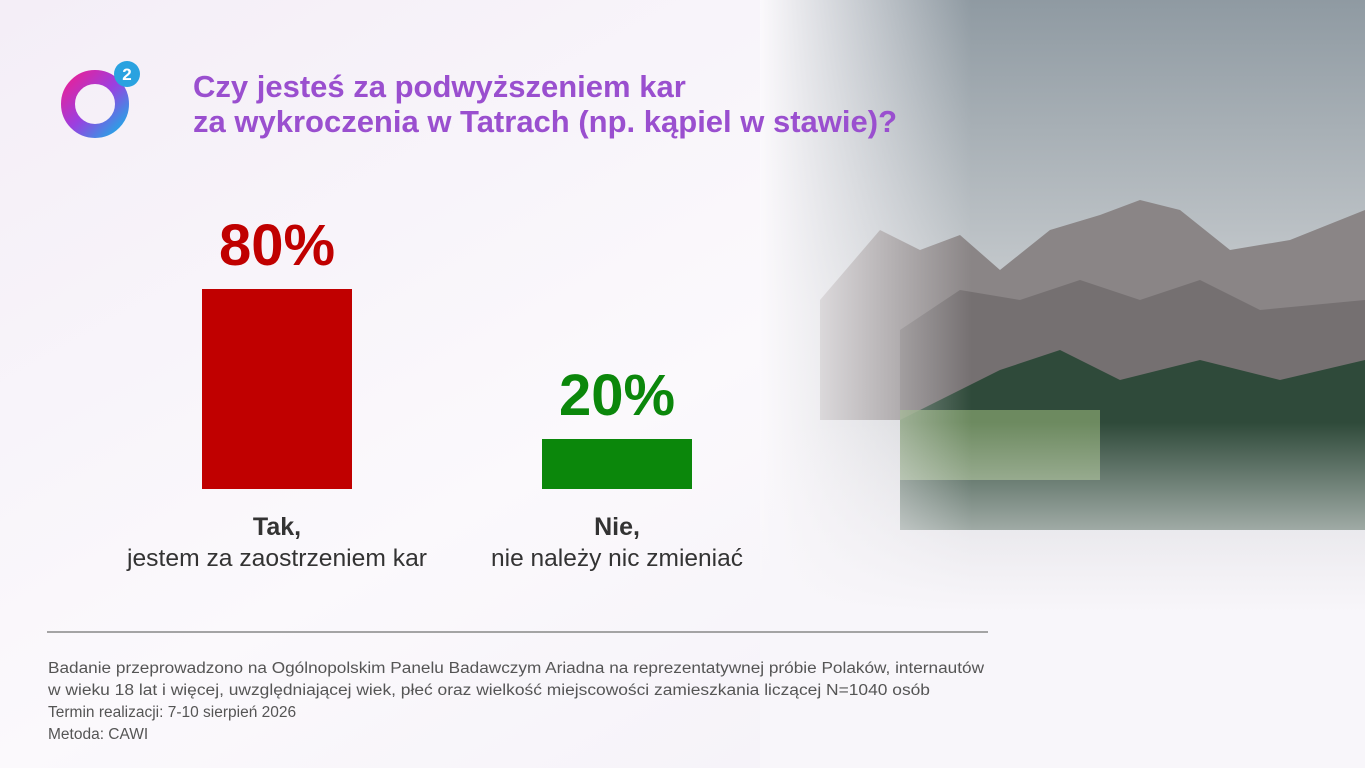  What do you see at coordinates (277, 245) in the screenshot?
I see `value-label: 80%` at bounding box center [277, 245].